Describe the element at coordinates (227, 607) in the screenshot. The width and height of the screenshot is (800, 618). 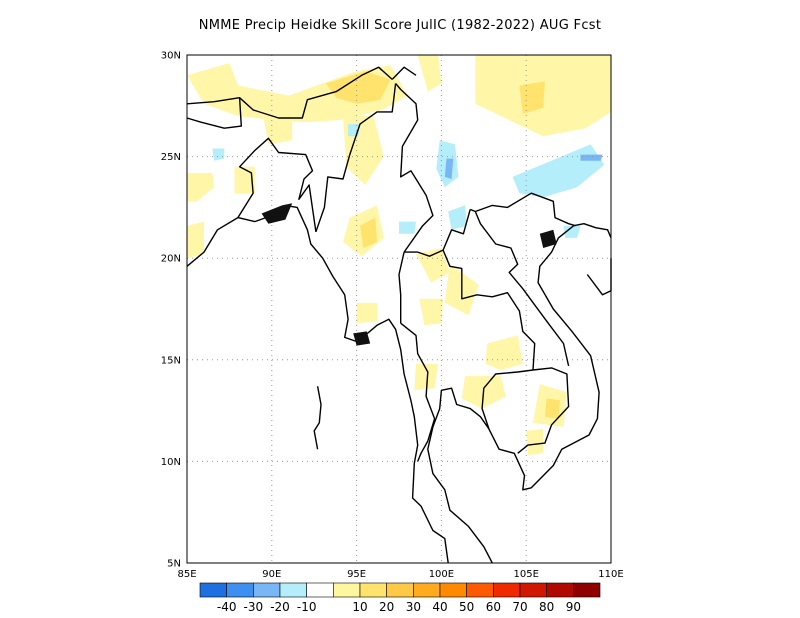
I see `colorbar-label: -40` at that location.